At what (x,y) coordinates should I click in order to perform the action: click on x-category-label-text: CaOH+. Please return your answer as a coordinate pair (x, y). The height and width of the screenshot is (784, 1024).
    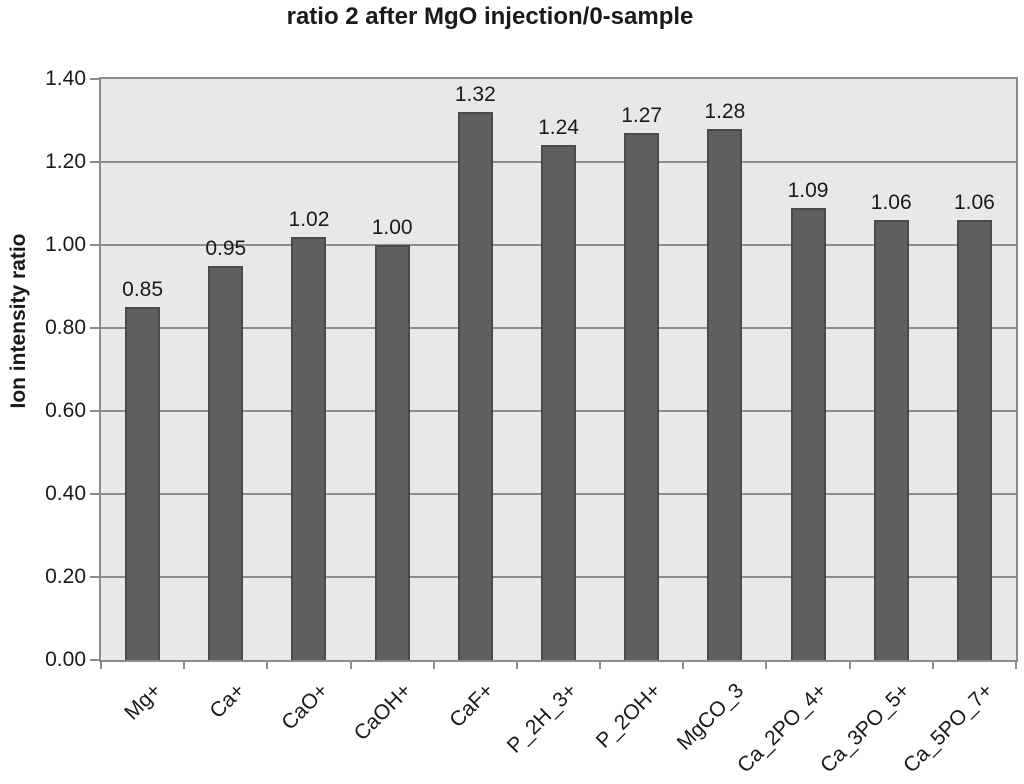
    Looking at the image, I should click on (382, 712).